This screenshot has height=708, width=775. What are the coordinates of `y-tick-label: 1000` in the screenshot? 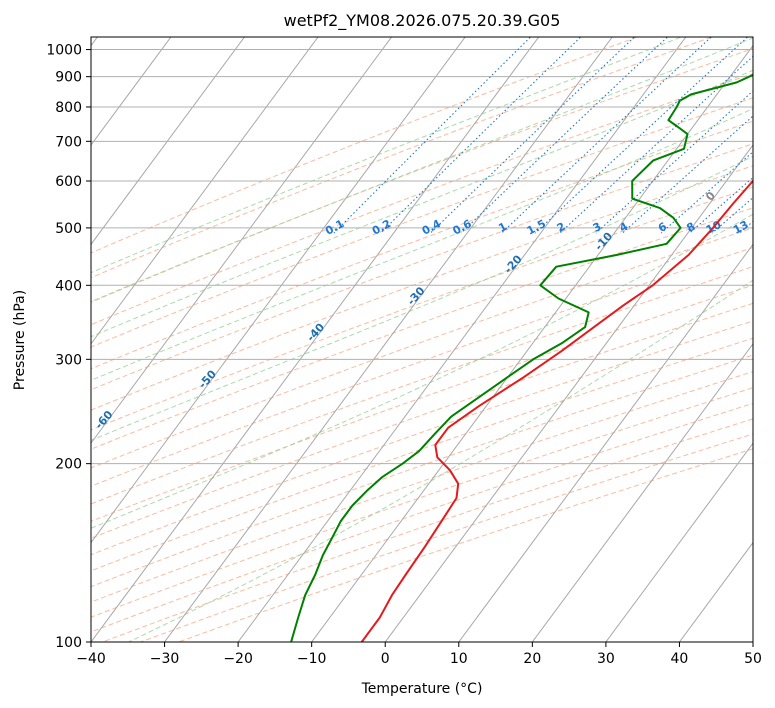 It's located at (64, 51).